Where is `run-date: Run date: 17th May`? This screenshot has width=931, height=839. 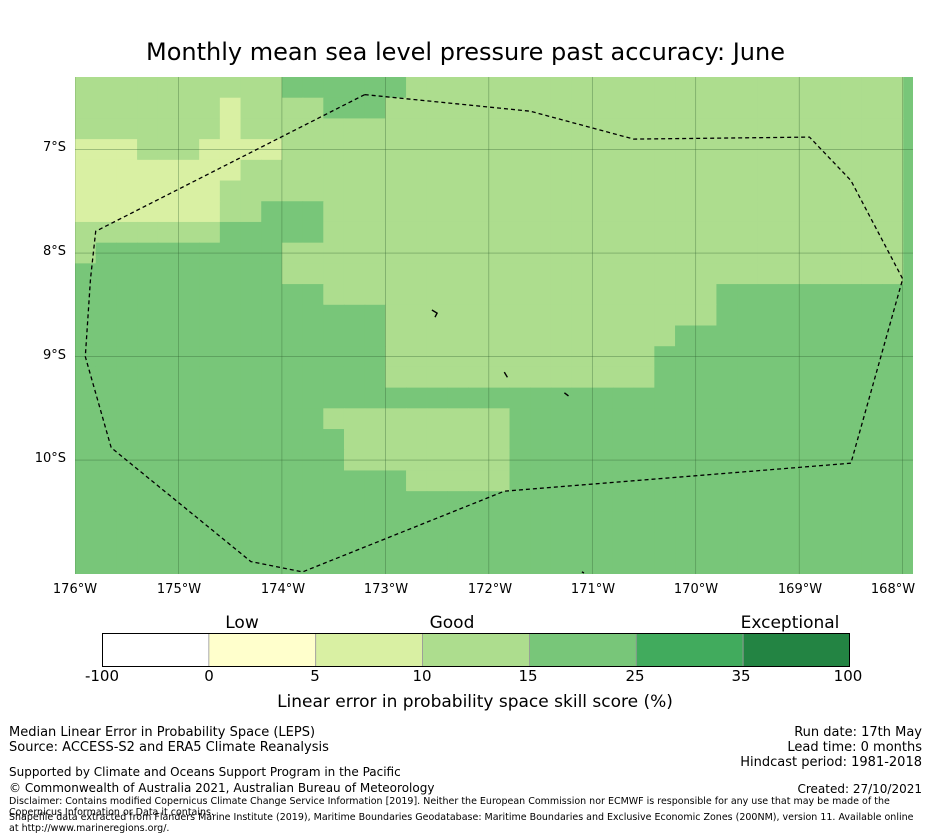
run-date: Run date: 17th May is located at coordinates (858, 732).